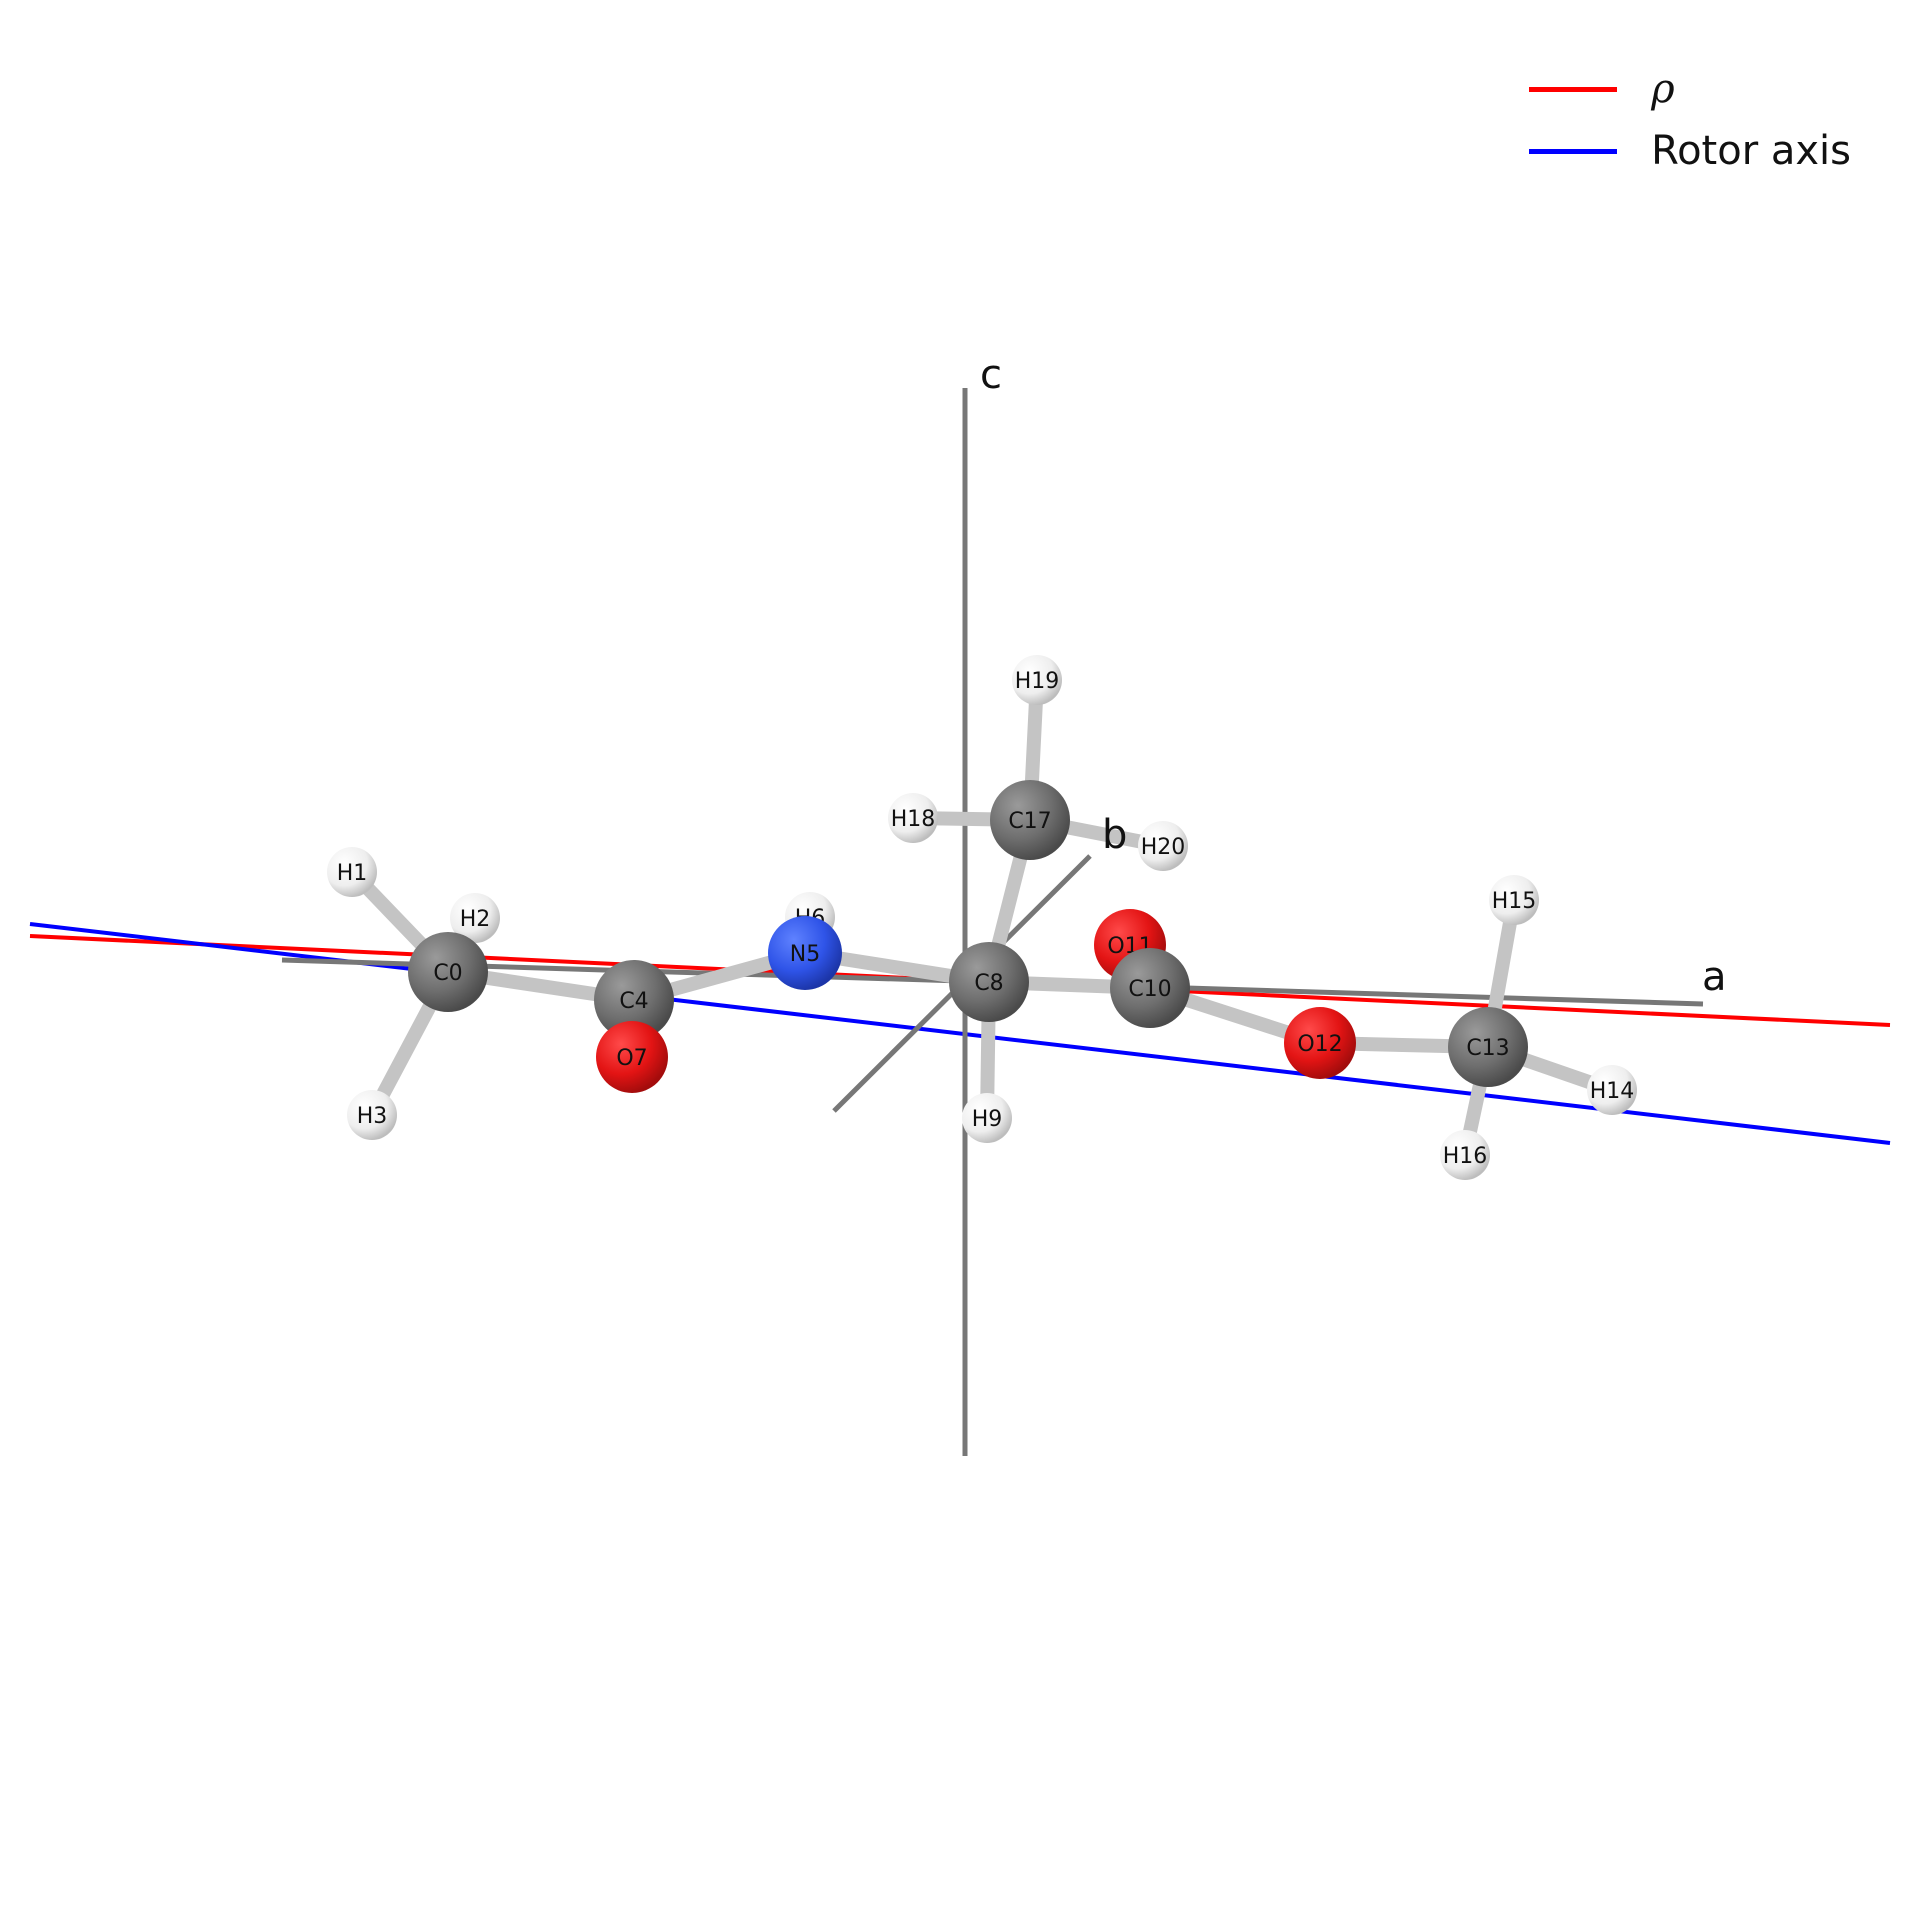 The width and height of the screenshot is (1907, 1907). I want to click on legend-swatch-rotor-axis, so click(1573, 151).